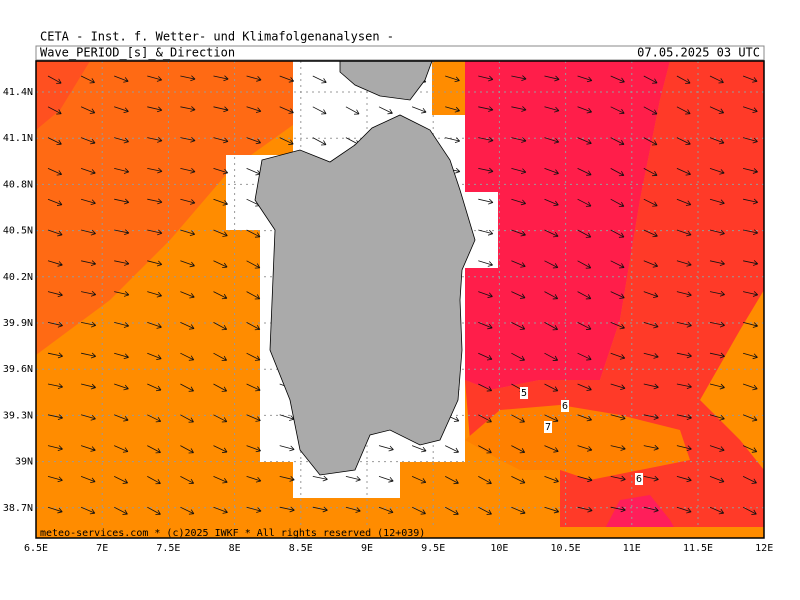 The height and width of the screenshot is (600, 800). I want to click on lon-label: 8E, so click(235, 548).